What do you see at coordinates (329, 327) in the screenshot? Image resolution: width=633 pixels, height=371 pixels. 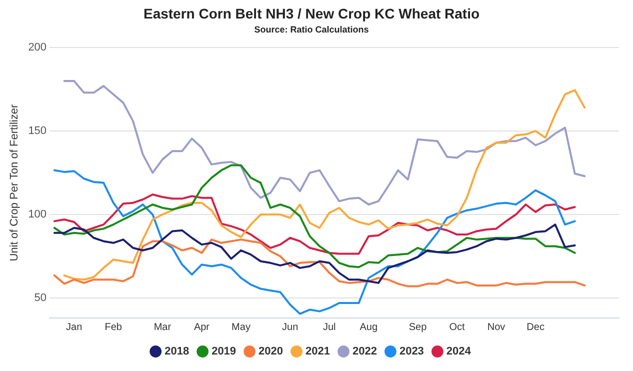 I see `x-tick-label: Jul` at bounding box center [329, 327].